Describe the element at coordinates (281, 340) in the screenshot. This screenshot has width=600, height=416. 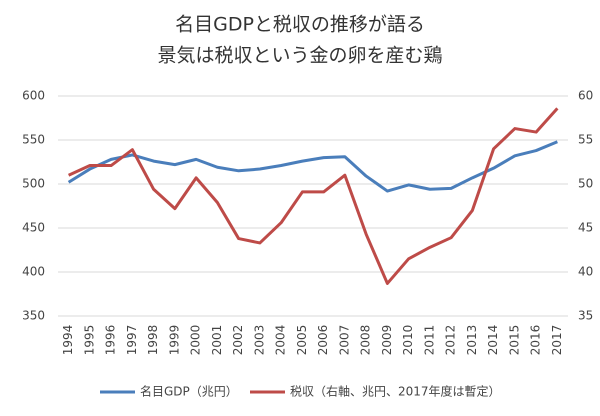
I see `x-tick-label: 2004` at that location.